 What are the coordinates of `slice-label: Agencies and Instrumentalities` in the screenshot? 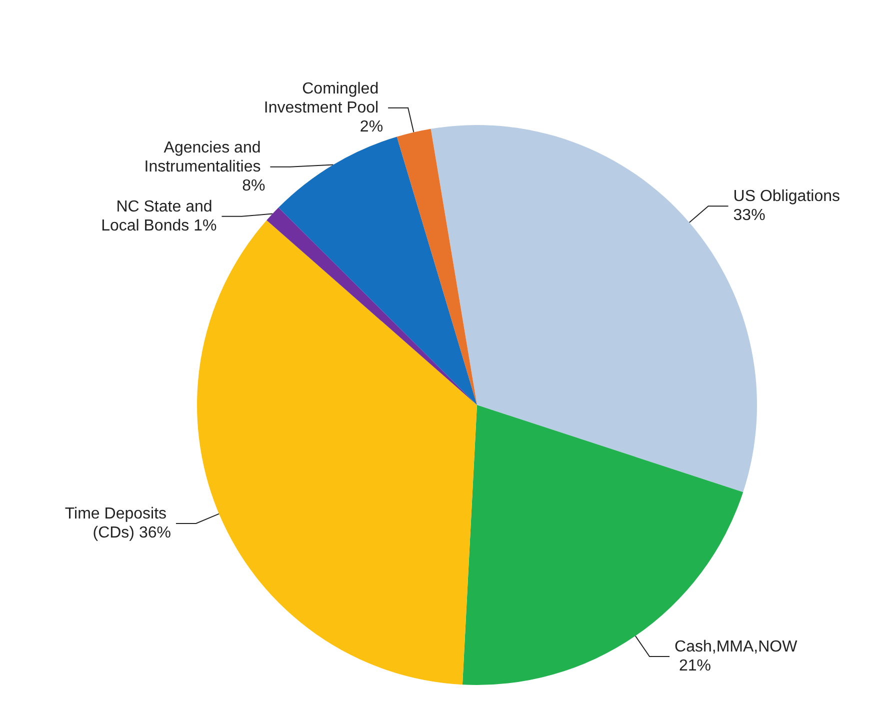 It's located at (205, 157).